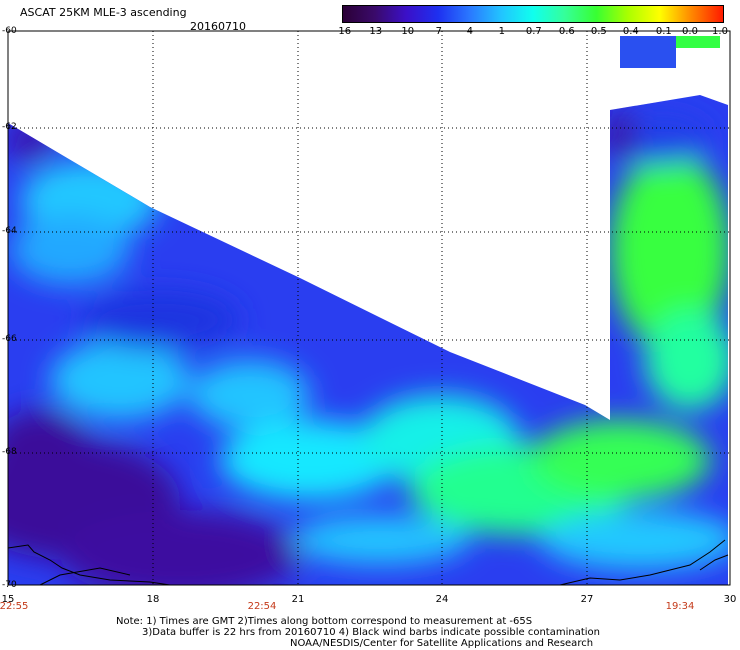  Describe the element at coordinates (103, 12) in the screenshot. I see `map-title: ASCAT 25KM MLE-3 ascending` at that location.